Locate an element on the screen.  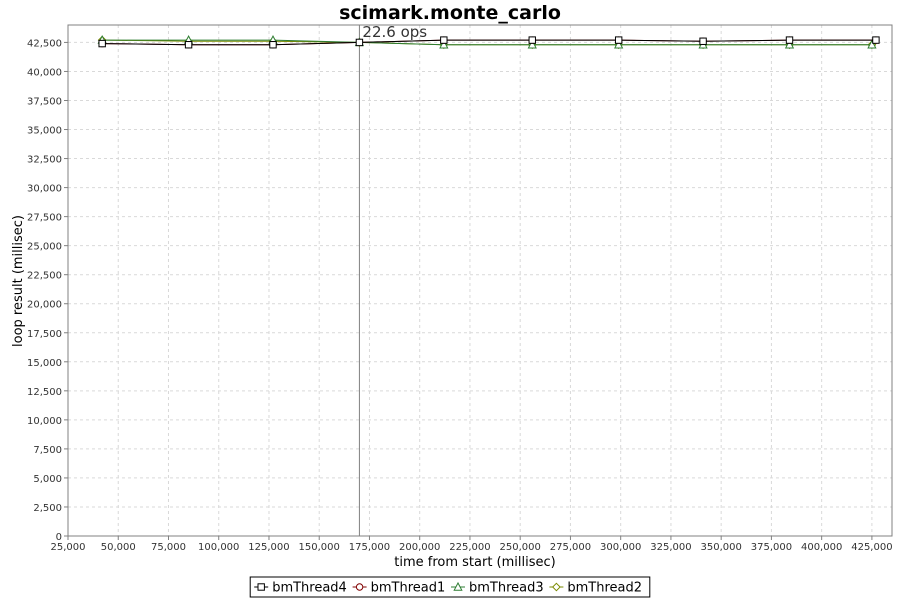
legend-item-bmthread4: bmThread4 is located at coordinates (300, 588).